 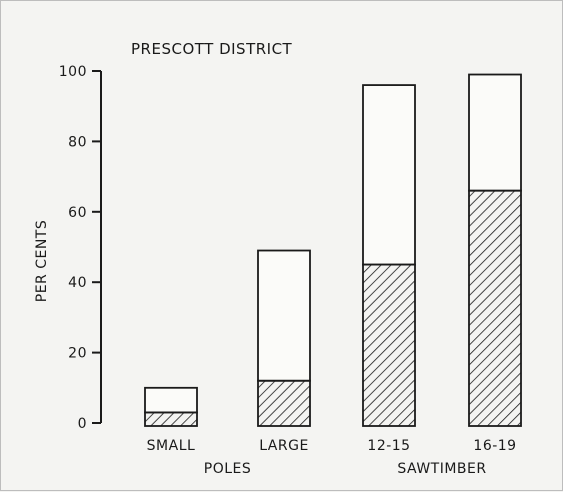 I want to click on y-tick-label: 80, so click(x=77, y=142).